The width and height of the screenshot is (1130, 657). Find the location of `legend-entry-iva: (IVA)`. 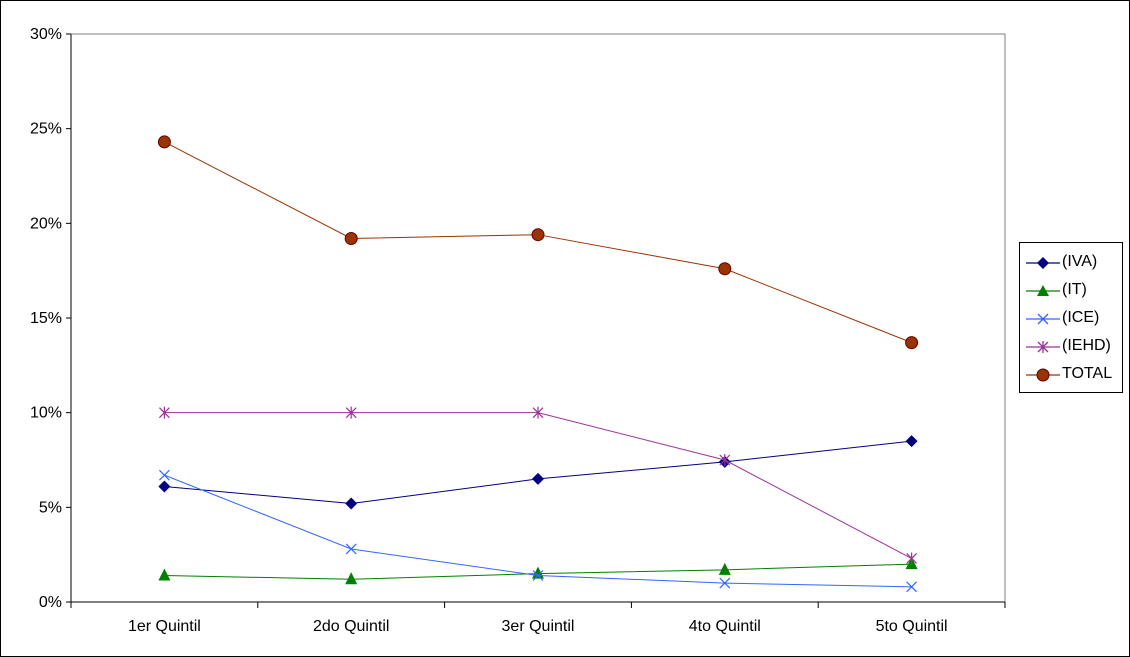

legend-entry-iva: (IVA) is located at coordinates (1072, 262).